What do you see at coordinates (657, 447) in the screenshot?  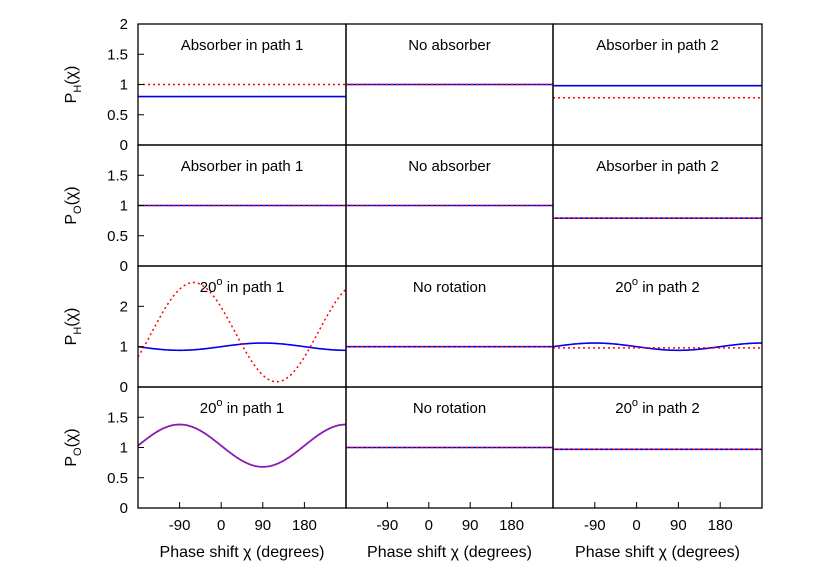 I see `panel-frame` at bounding box center [657, 447].